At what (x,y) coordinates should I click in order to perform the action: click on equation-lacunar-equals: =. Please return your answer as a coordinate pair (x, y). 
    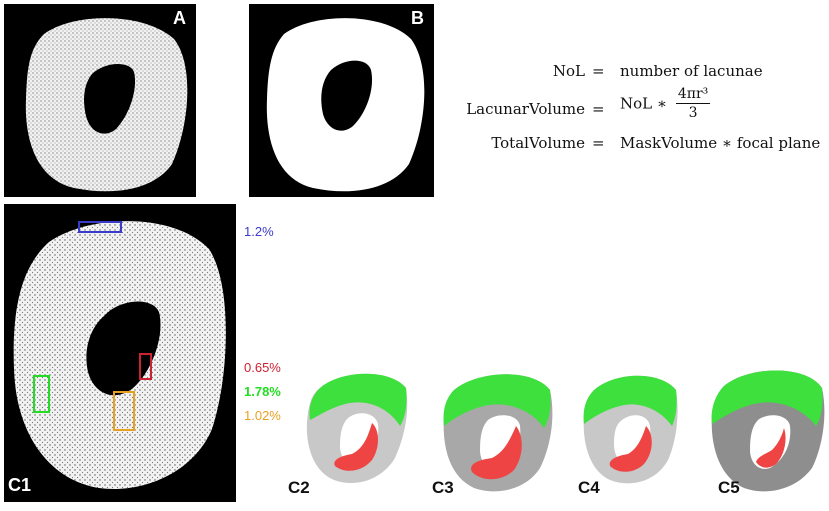
    Looking at the image, I should click on (598, 109).